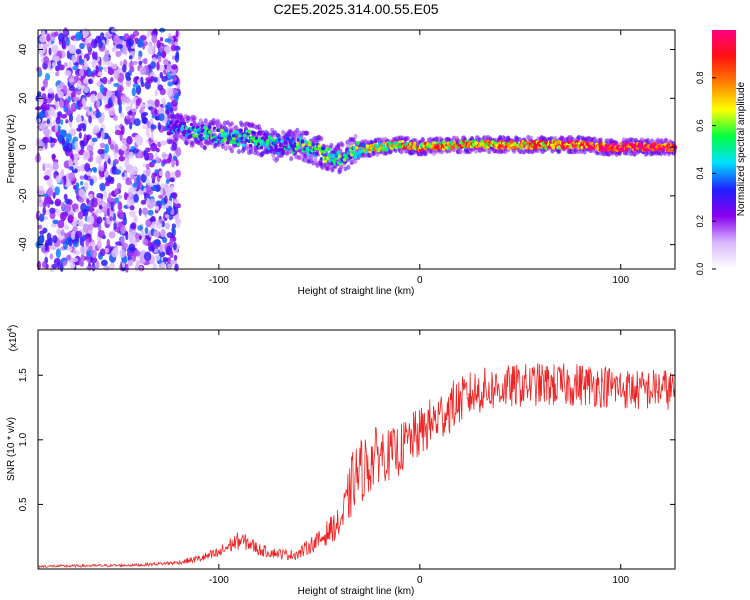 This screenshot has height=600, width=750. Describe the element at coordinates (11, 449) in the screenshot. I see `snr-y-label: SNR (10 * v/v)` at that location.